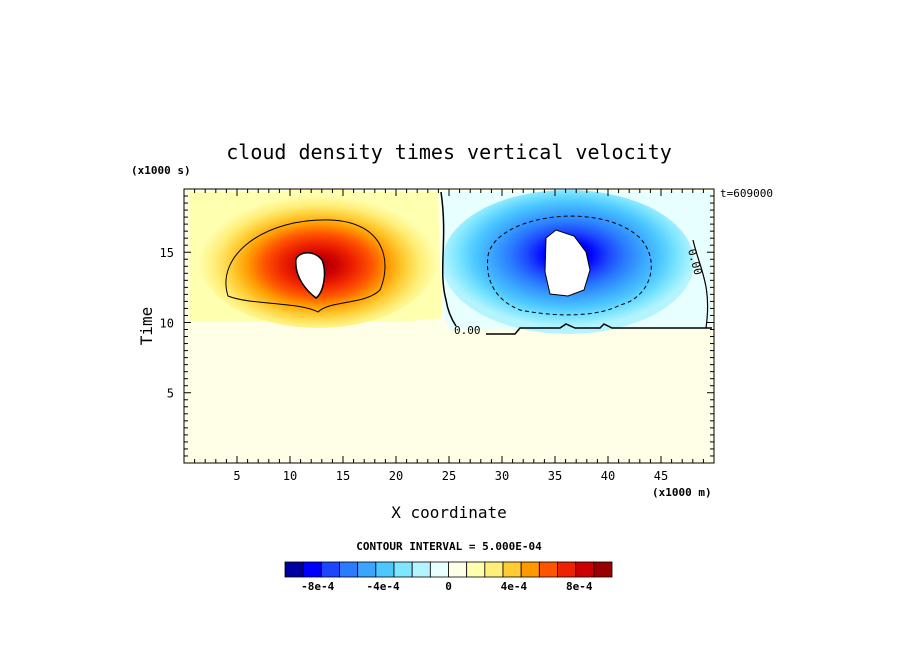 The height and width of the screenshot is (654, 904). What do you see at coordinates (599, 329) in the screenshot?
I see `zero-contour-bottom` at bounding box center [599, 329].